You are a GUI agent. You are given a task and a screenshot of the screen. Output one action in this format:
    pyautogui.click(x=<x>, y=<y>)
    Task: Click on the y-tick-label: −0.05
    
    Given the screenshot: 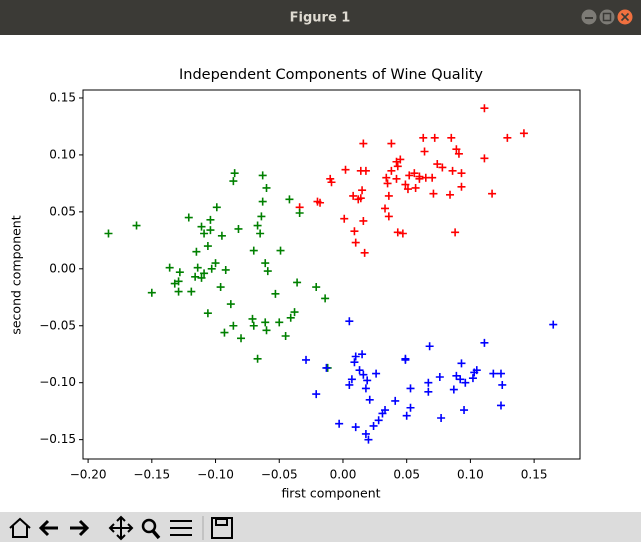 What is the action you would take?
    pyautogui.click(x=57, y=325)
    